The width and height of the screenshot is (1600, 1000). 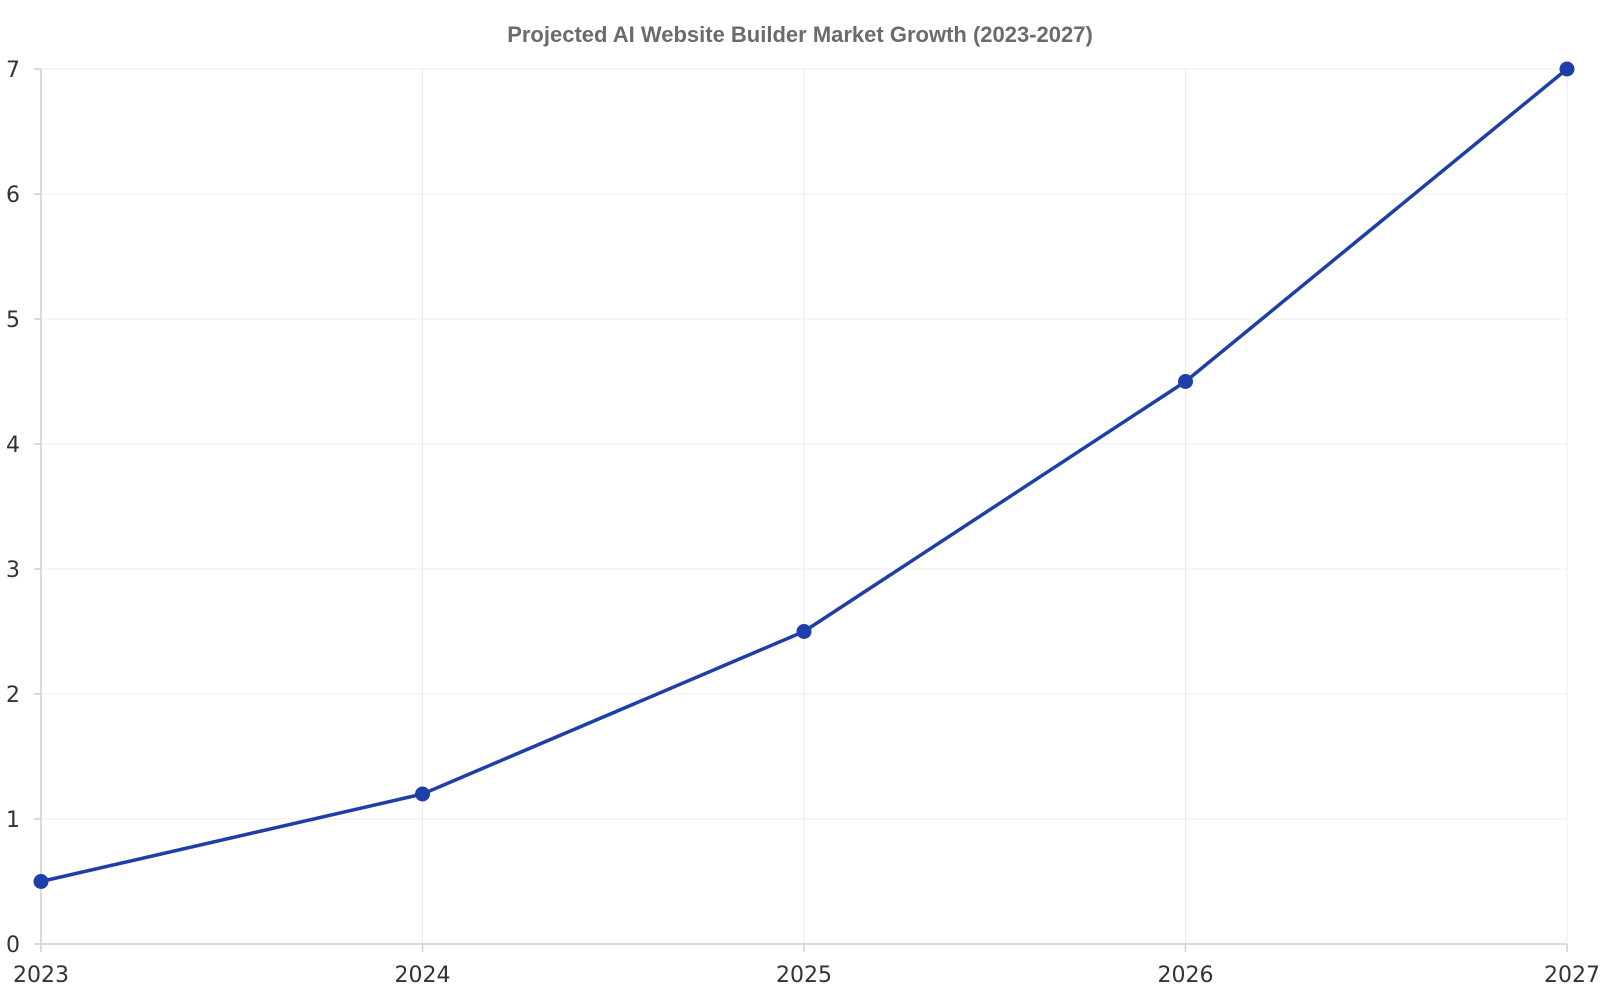 I want to click on y-tick-label: 6, so click(x=13, y=195).